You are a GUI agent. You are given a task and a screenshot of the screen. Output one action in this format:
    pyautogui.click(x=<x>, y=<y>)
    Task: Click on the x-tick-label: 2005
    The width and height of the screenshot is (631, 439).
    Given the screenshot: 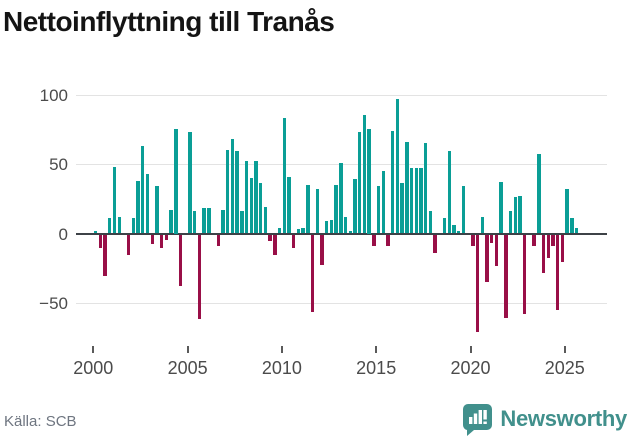 What is the action you would take?
    pyautogui.click(x=187, y=368)
    